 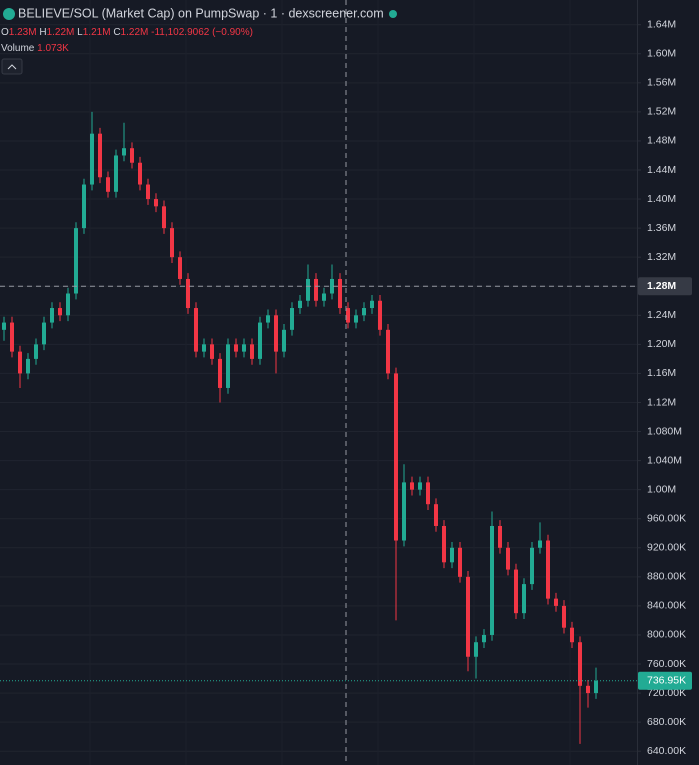 I want to click on y-tick-label: 1.24M, so click(x=661, y=315).